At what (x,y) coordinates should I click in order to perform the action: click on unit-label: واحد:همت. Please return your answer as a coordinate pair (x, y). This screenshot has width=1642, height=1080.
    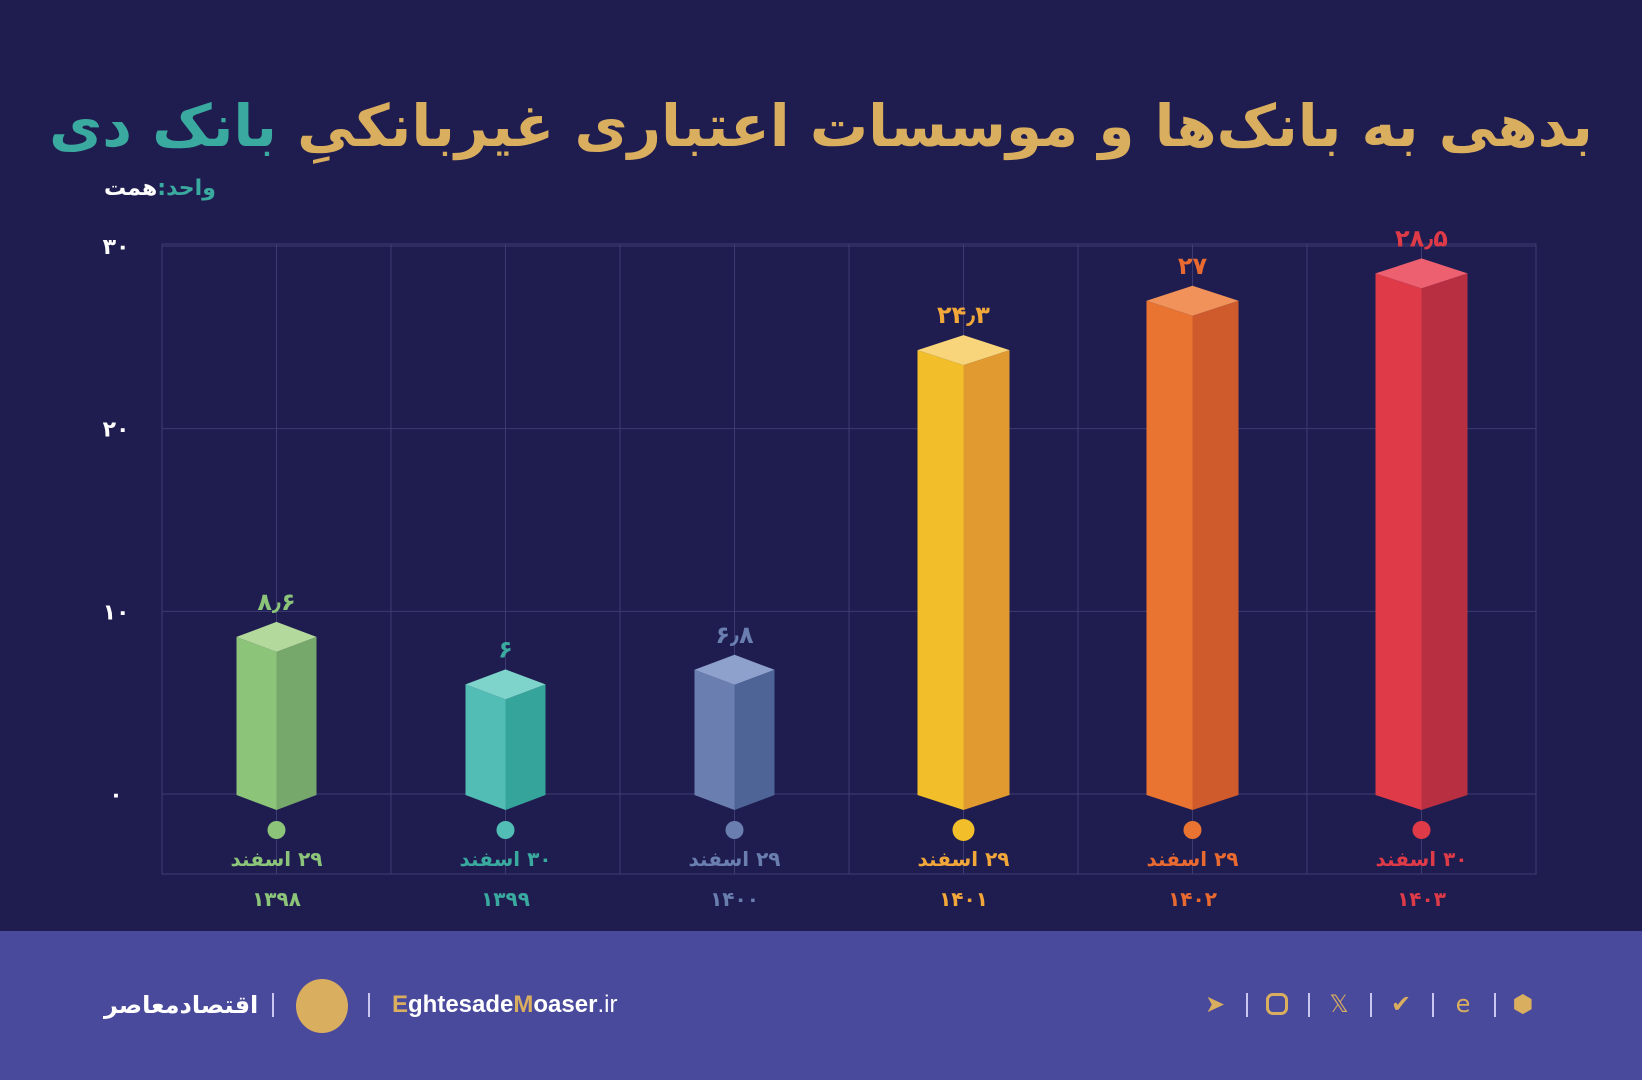
    Looking at the image, I should click on (160, 188).